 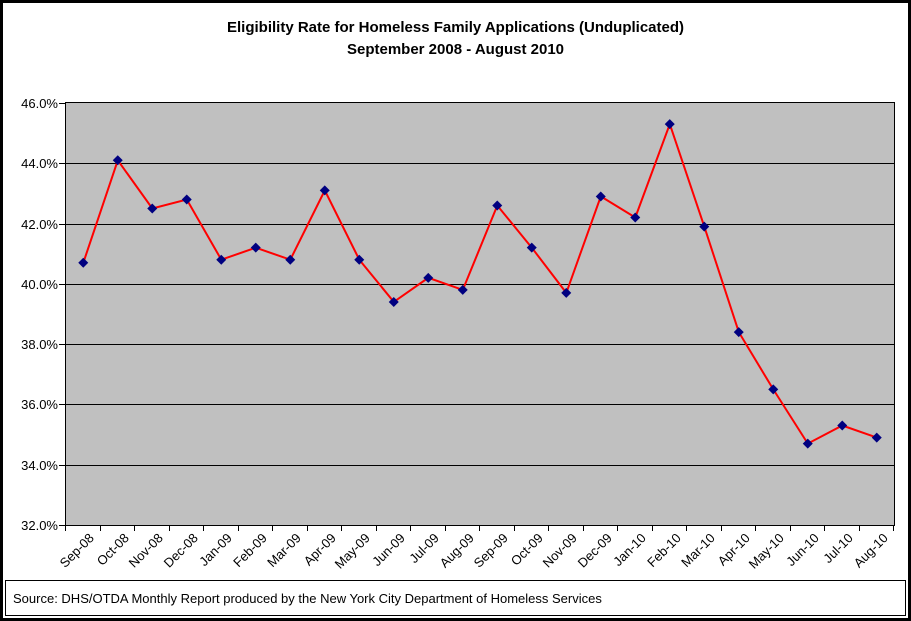 What do you see at coordinates (39, 525) in the screenshot?
I see `y-tick-label: 32.0%` at bounding box center [39, 525].